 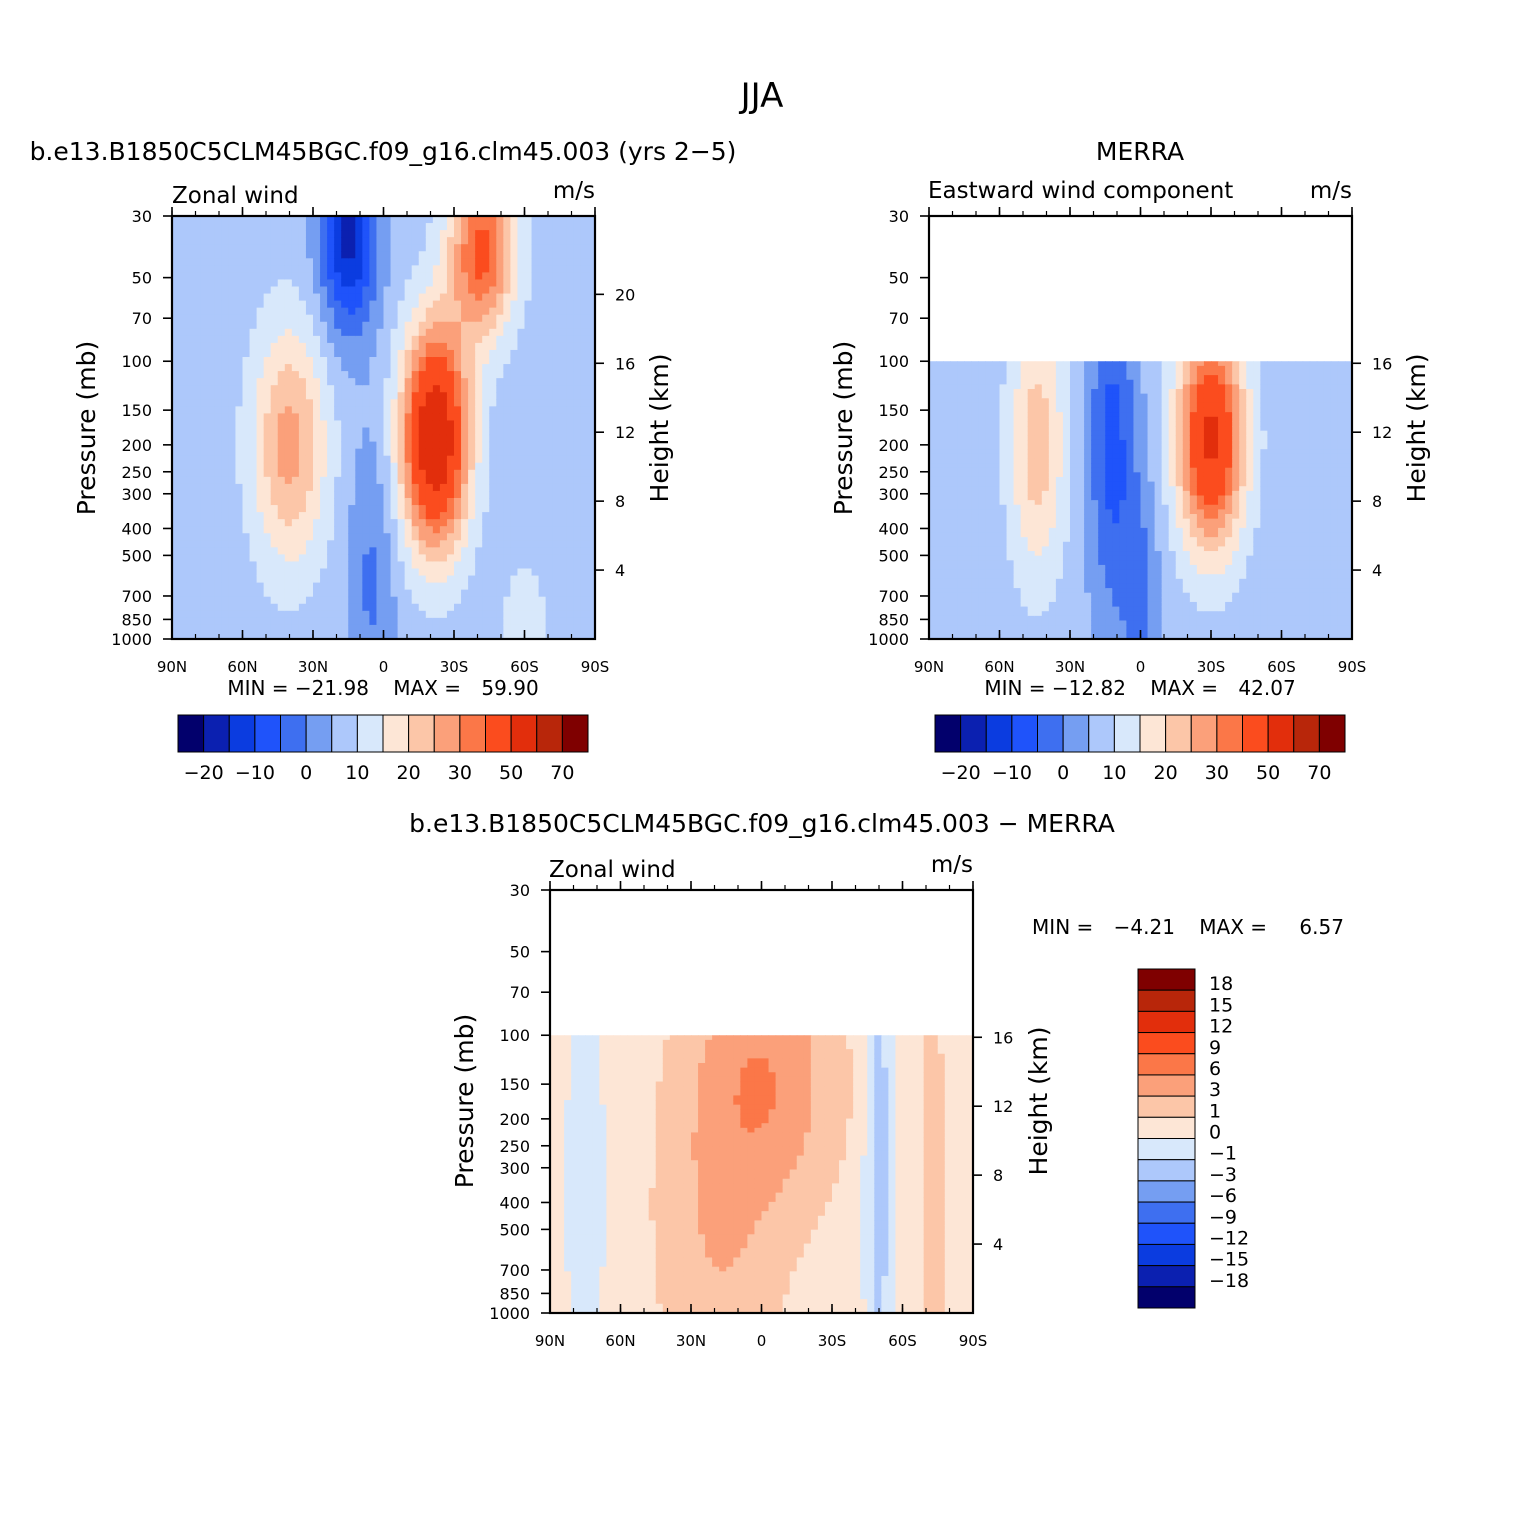 What do you see at coordinates (172, 667) in the screenshot?
I see `x-tick-label: 90N` at bounding box center [172, 667].